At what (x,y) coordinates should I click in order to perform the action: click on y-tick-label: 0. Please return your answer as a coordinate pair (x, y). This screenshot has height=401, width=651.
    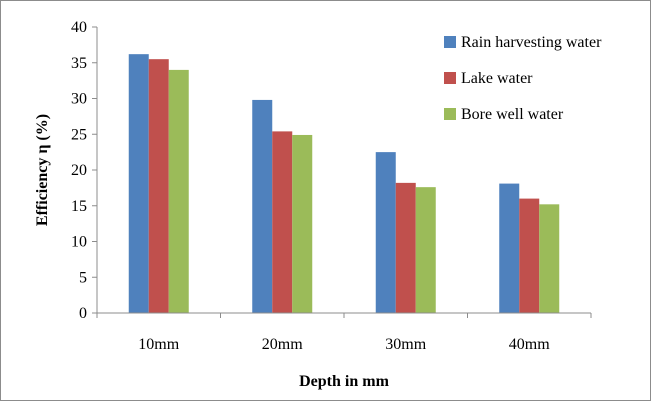
    Looking at the image, I should click on (83, 313).